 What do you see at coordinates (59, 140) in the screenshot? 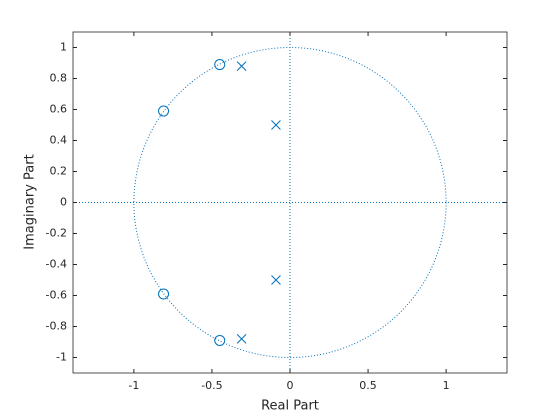
I see `y-tick-label: 0.4` at bounding box center [59, 140].